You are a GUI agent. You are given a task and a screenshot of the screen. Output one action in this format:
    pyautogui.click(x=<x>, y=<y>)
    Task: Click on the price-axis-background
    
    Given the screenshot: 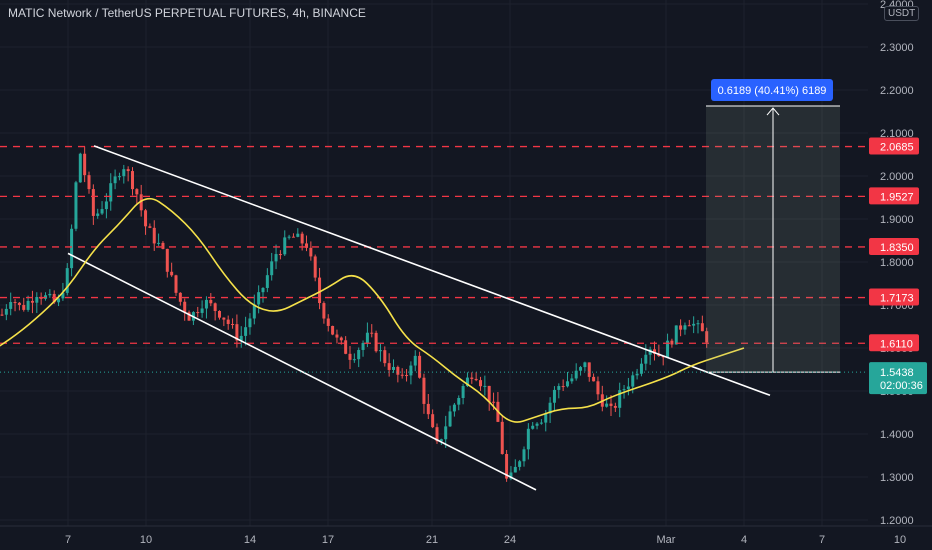 What is the action you would take?
    pyautogui.click(x=900, y=263)
    